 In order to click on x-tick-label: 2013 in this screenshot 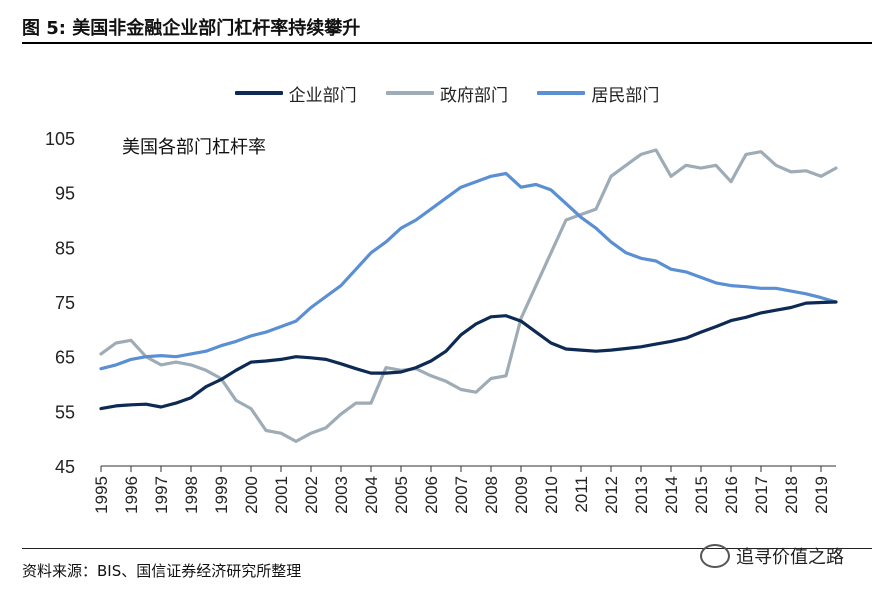, I will do `click(641, 495)`.